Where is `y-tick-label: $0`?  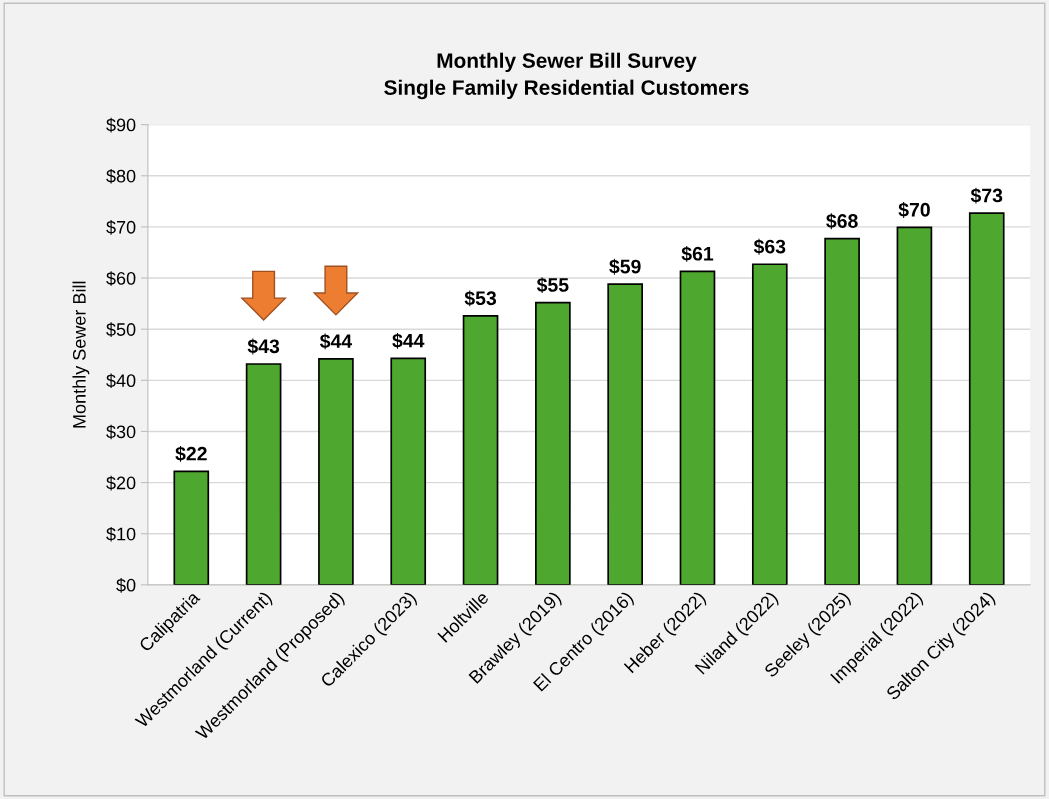
y-tick-label: $0 is located at coordinates (126, 585).